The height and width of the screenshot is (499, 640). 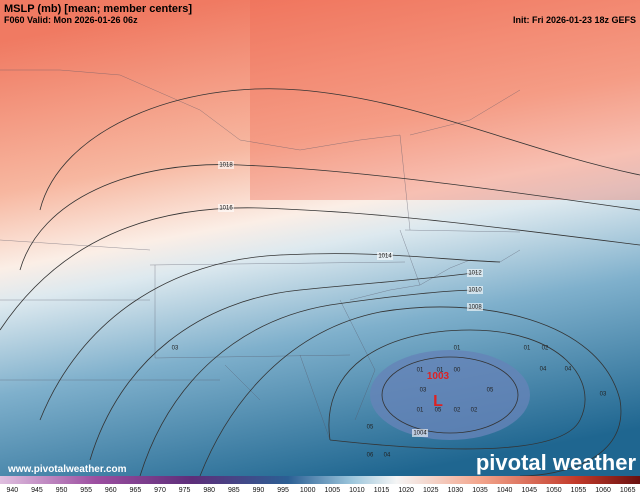 I want to click on colorbar-label: 1040, so click(x=505, y=490).